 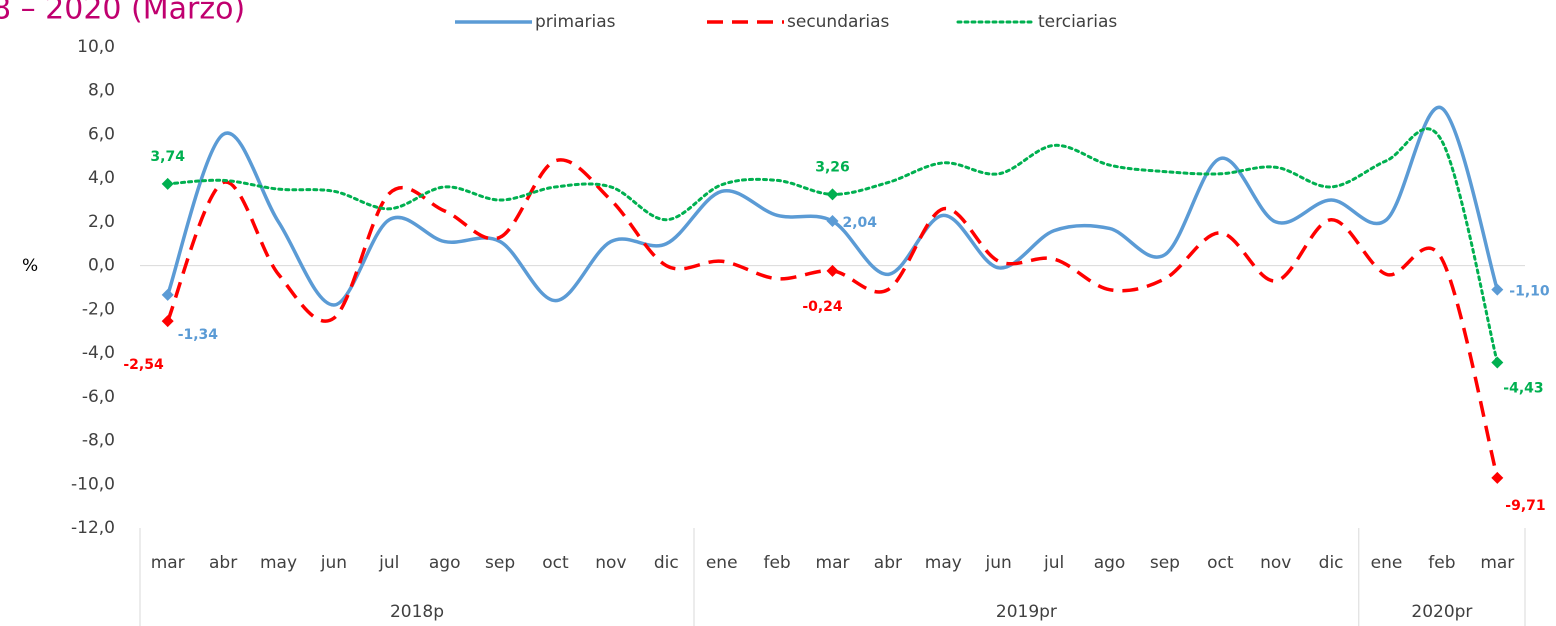 I want to click on data-label: -1,10, so click(x=1529, y=292).